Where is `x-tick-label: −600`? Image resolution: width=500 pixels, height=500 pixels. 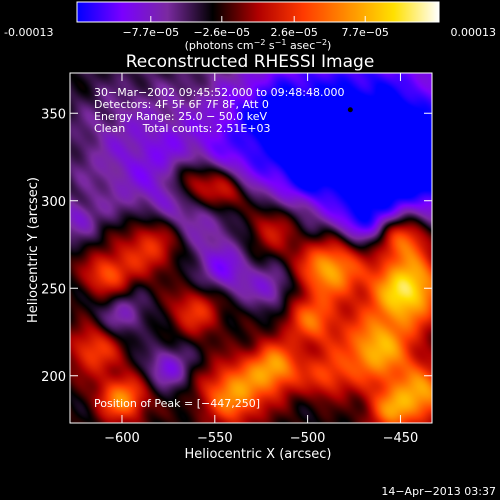 x-tick-label: −600 is located at coordinates (122, 438).